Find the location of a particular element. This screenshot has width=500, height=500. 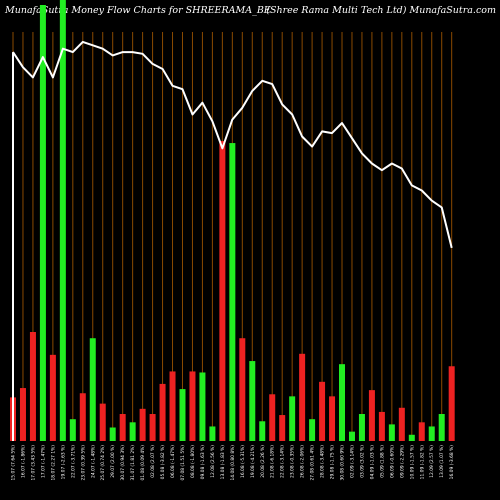

x-tick-label: 29.07 (2.00 %) is located at coordinates (113, 461).